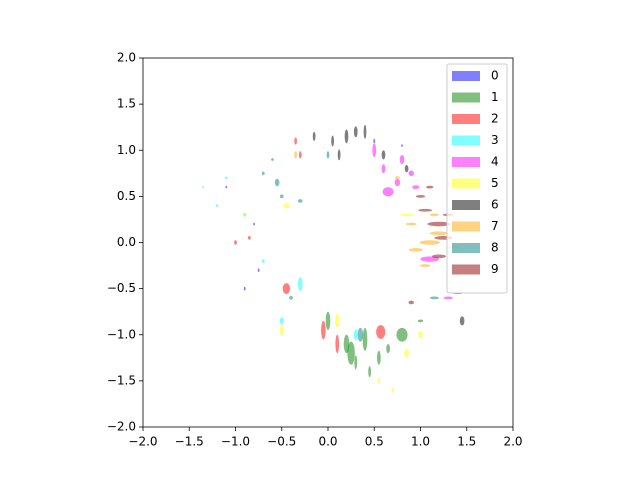 The width and height of the screenshot is (640, 480). Describe the element at coordinates (466, 442) in the screenshot. I see `x-tick-label: 1.5` at that location.